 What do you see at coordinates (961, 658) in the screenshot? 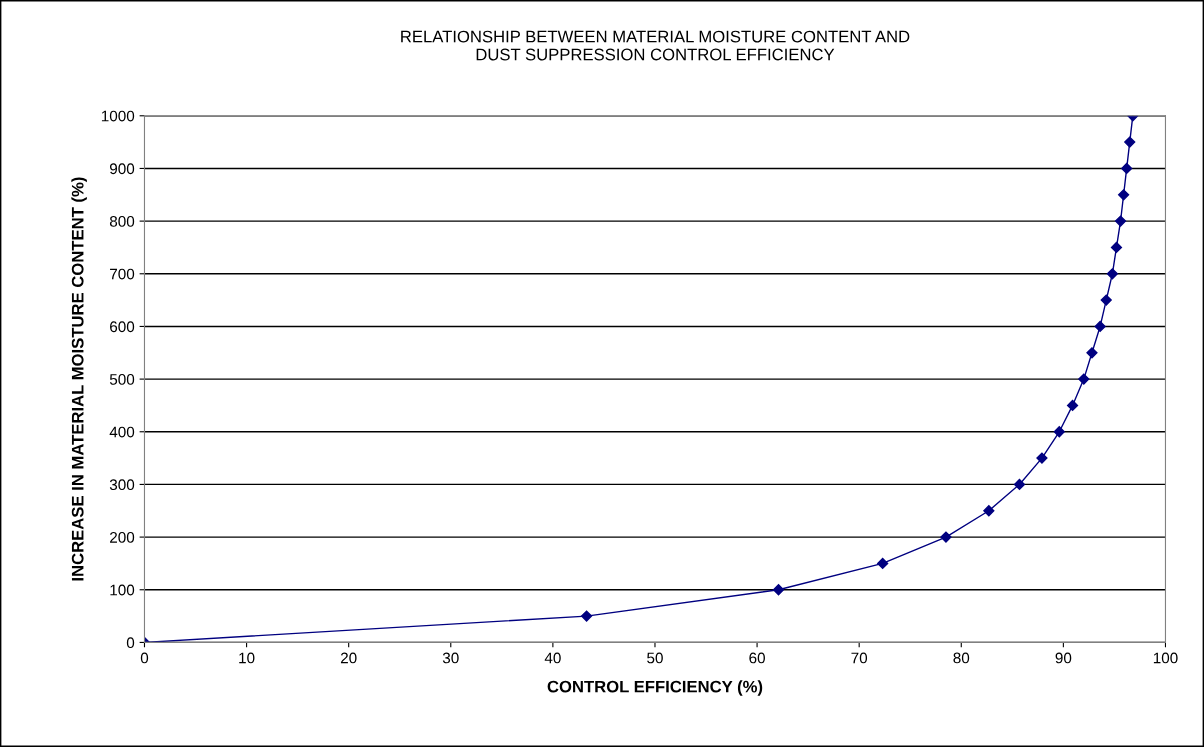
I see `x-tick-label: 80` at bounding box center [961, 658].